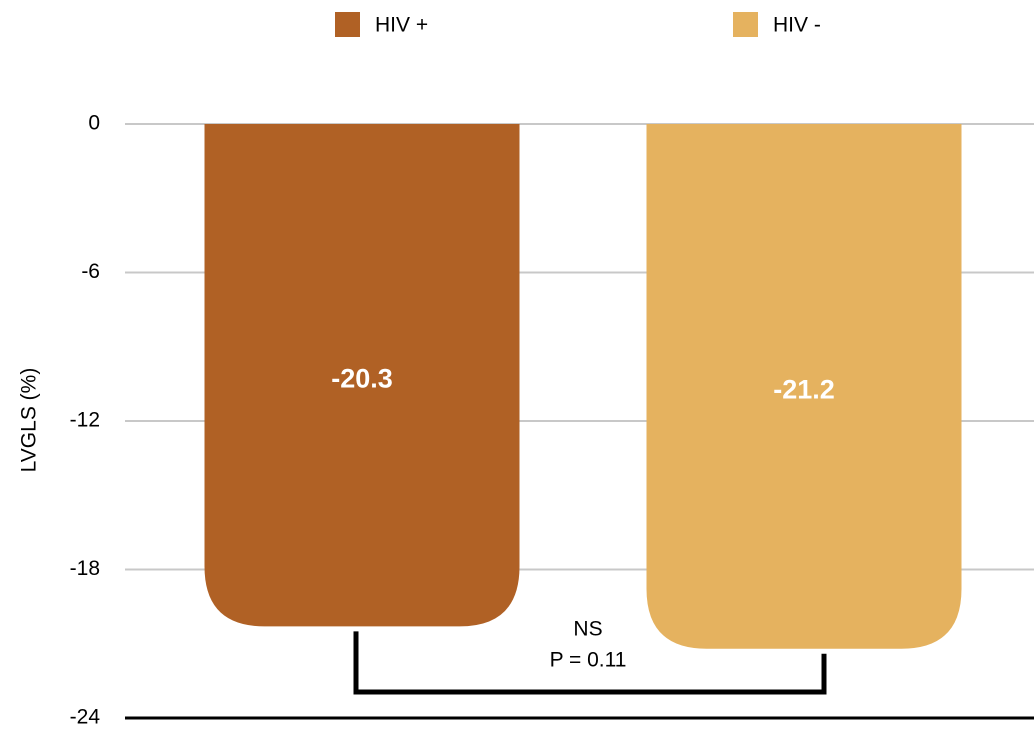 The image size is (1034, 735). What do you see at coordinates (29, 420) in the screenshot?
I see `y-axis-label: LVGLS (%)` at bounding box center [29, 420].